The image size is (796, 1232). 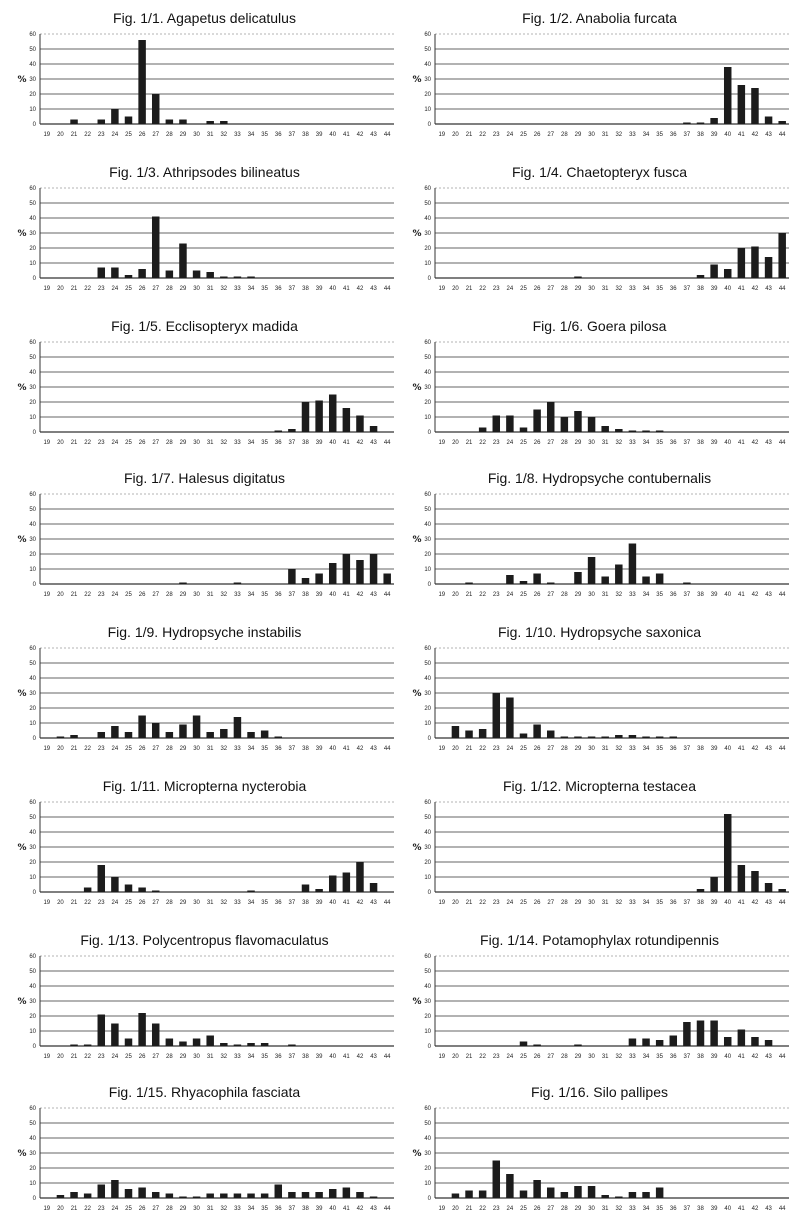 I want to click on y-tick-label: 60, so click(x=32, y=343).